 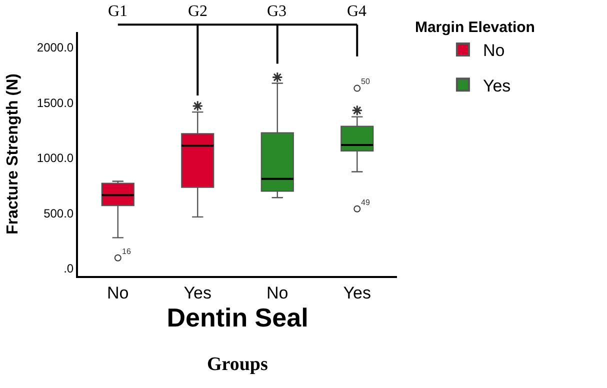 I want to click on y-tick-label: 500.0, so click(x=59, y=213).